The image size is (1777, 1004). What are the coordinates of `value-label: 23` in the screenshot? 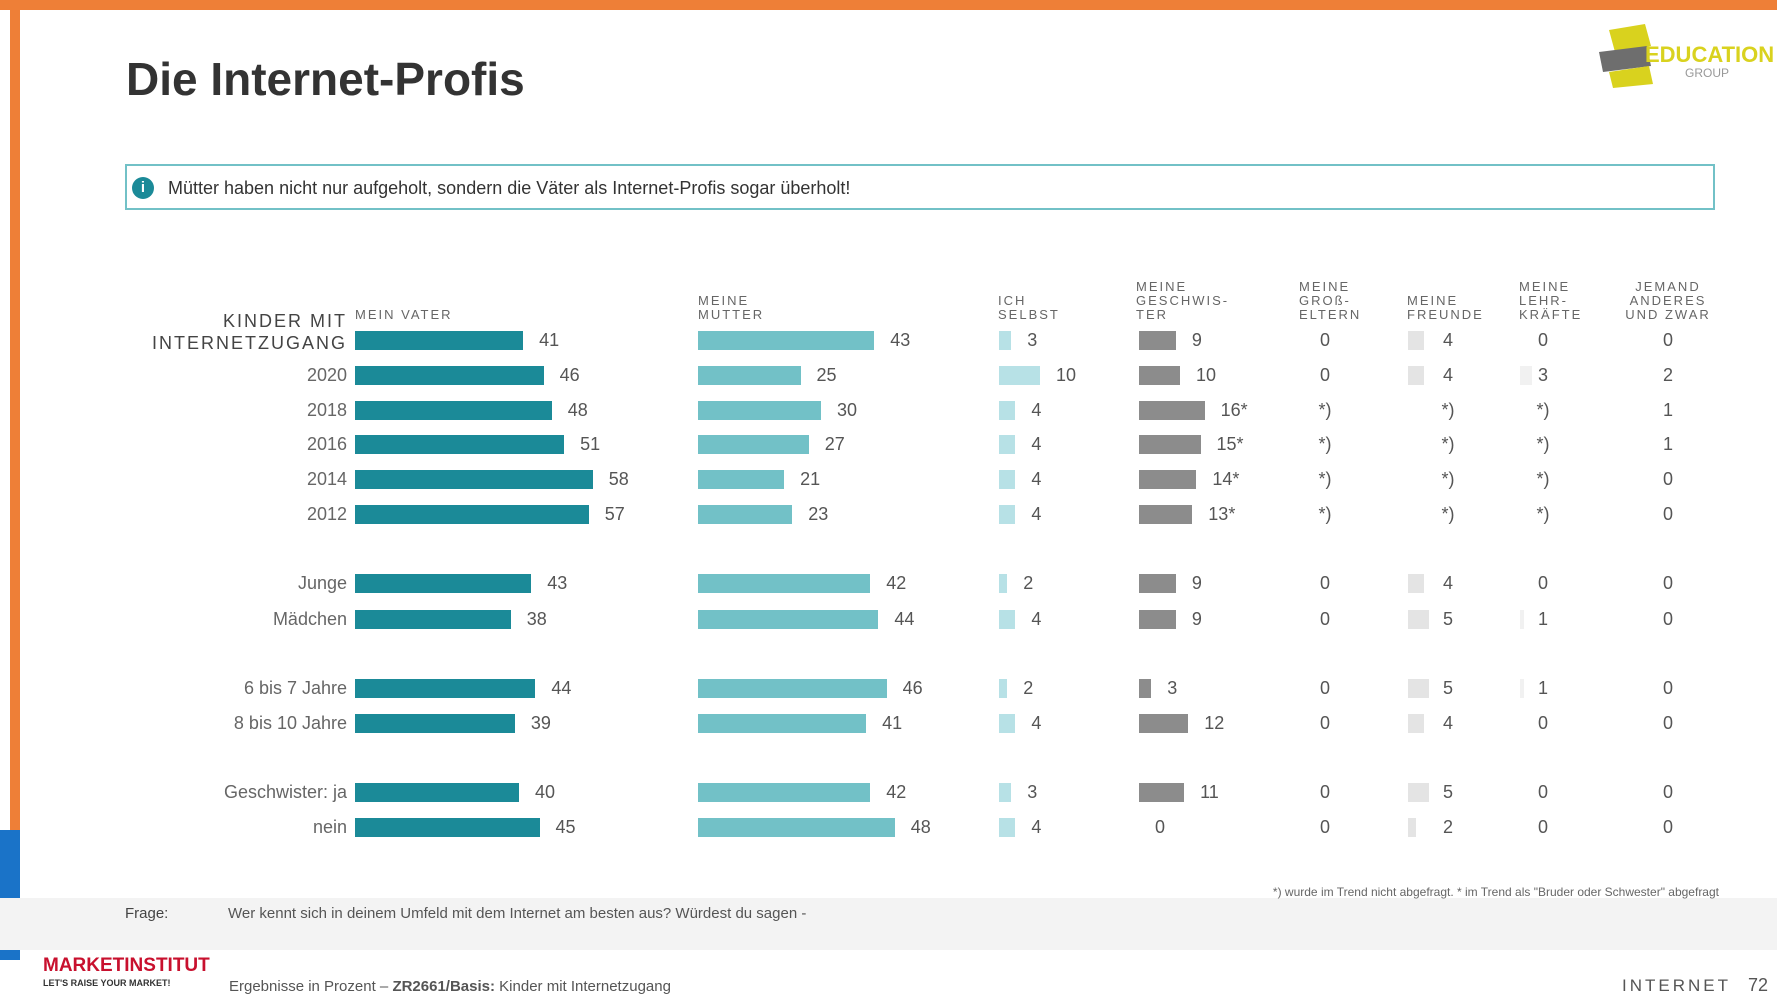 It's located at (818, 514).